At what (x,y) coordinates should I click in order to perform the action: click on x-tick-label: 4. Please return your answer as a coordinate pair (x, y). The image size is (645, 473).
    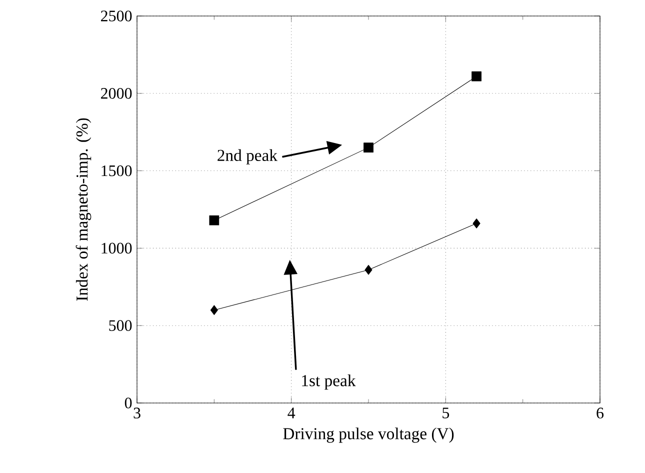
    Looking at the image, I should click on (292, 413).